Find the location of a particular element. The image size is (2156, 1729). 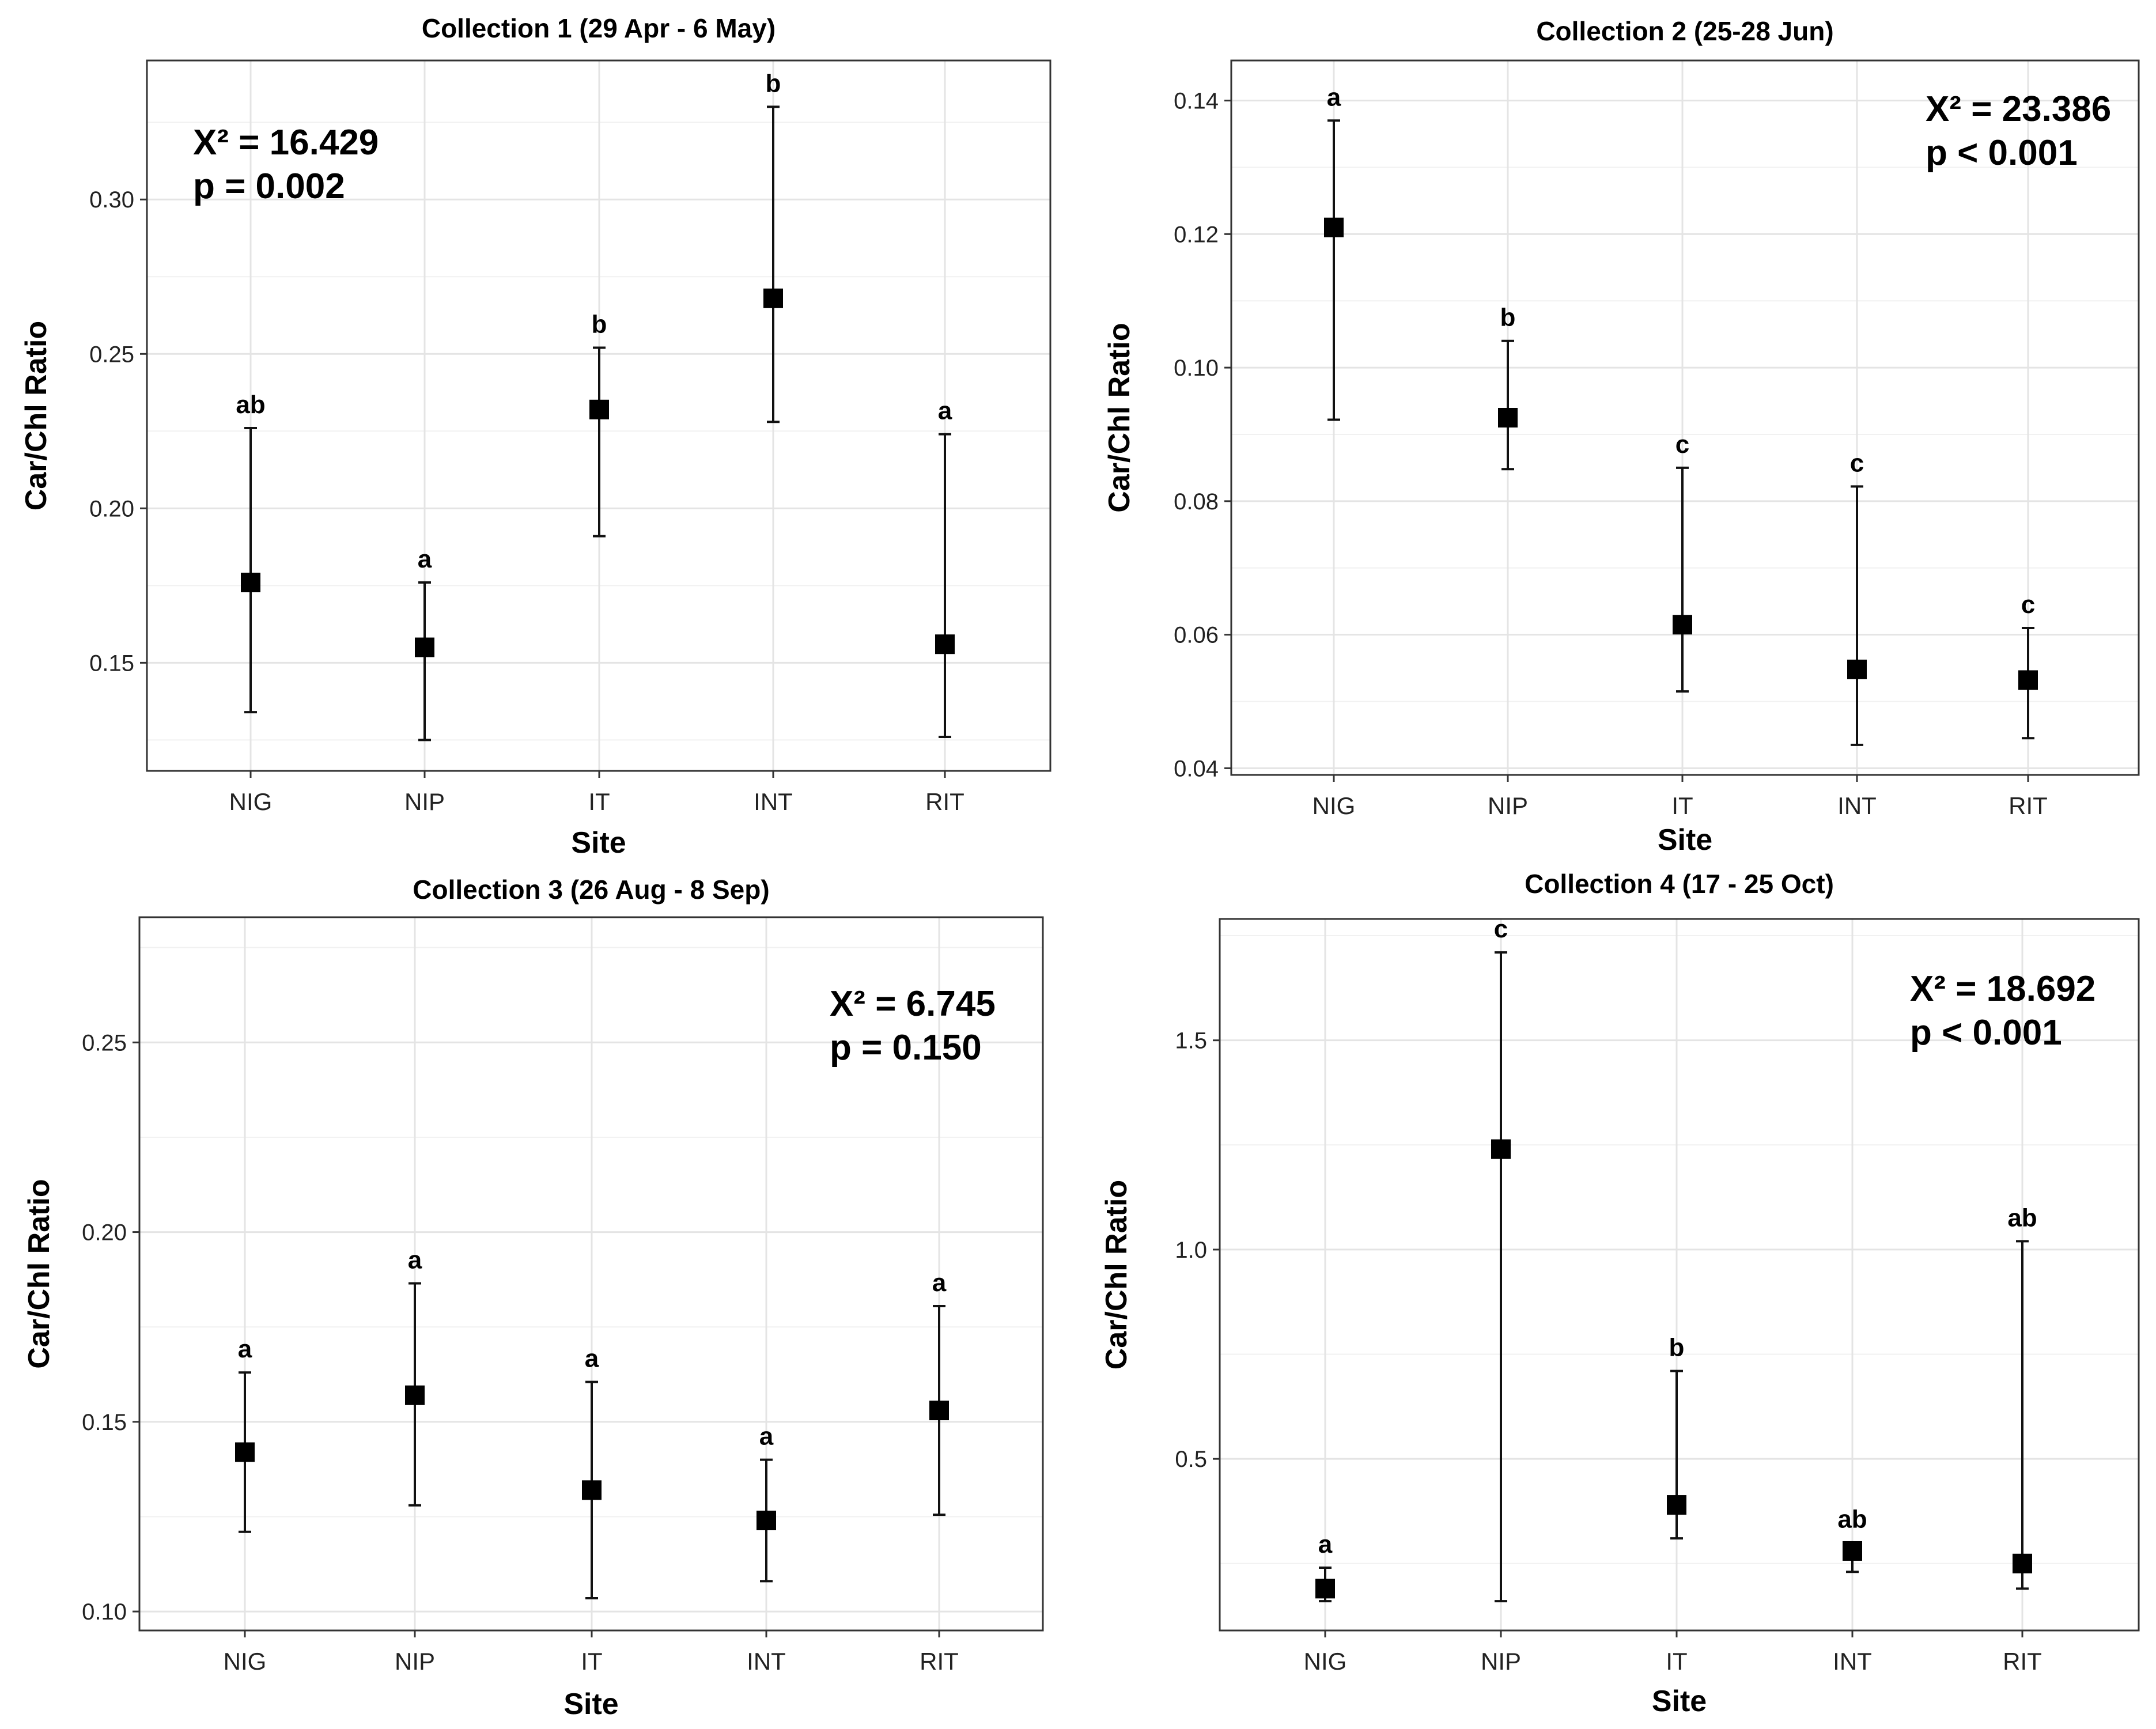

panel-title: Collection 1 (29 Apr - 6 May) is located at coordinates (599, 28).